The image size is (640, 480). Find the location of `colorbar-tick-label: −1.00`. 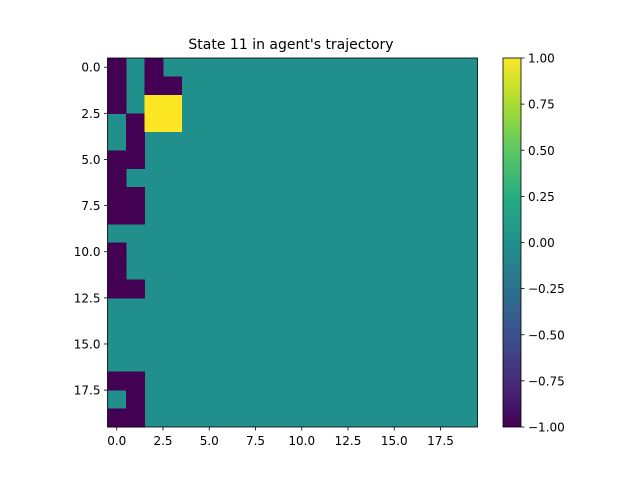

colorbar-tick-label: −1.00 is located at coordinates (546, 428).